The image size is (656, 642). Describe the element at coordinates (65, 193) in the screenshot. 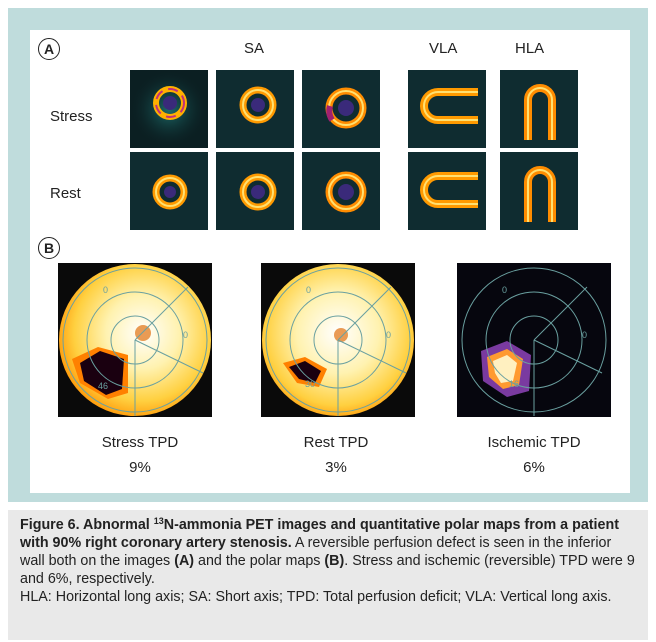

I see `rest-row-label: Rest` at that location.